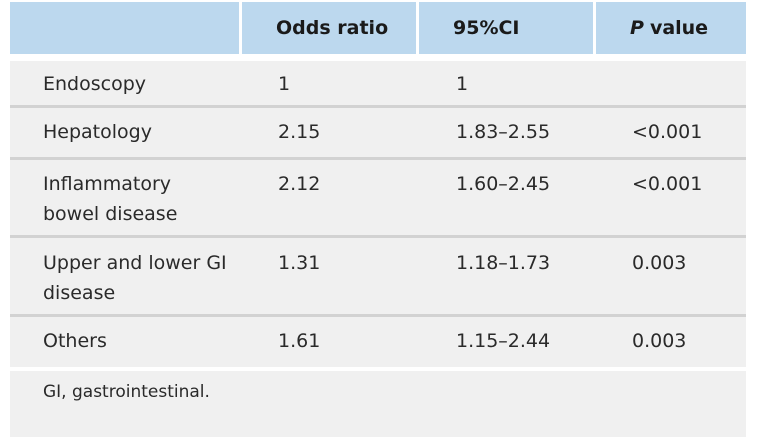 The height and width of the screenshot is (448, 760). What do you see at coordinates (378, 342) in the screenshot?
I see `table-row: Others 1.61 1.15–2.44 0.003` at bounding box center [378, 342].